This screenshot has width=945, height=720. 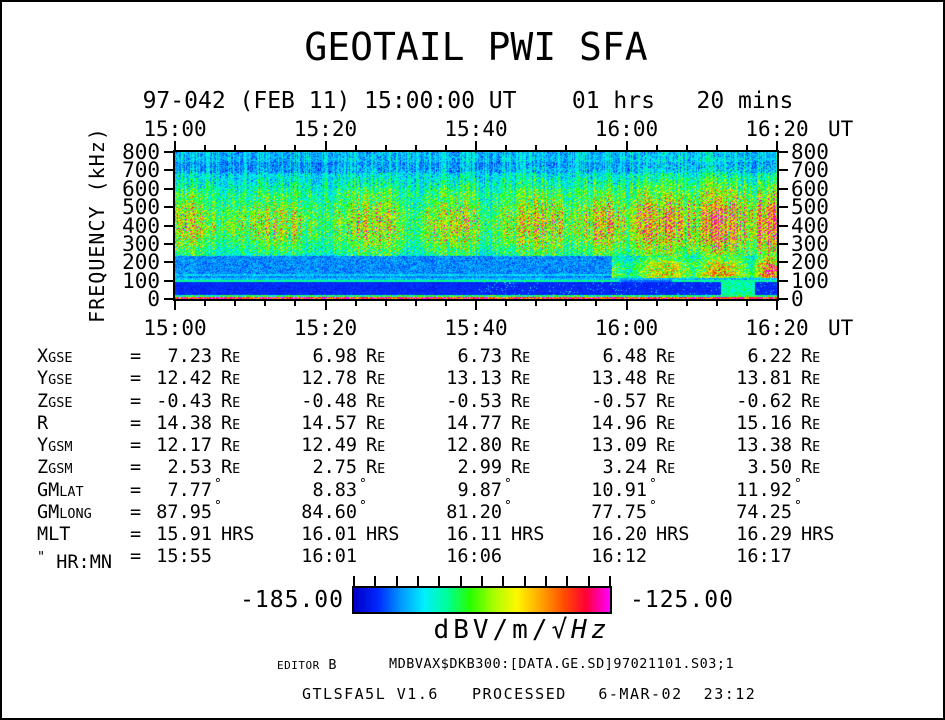 I want to click on eph-R-value-2: 14.77, so click(x=474, y=423).